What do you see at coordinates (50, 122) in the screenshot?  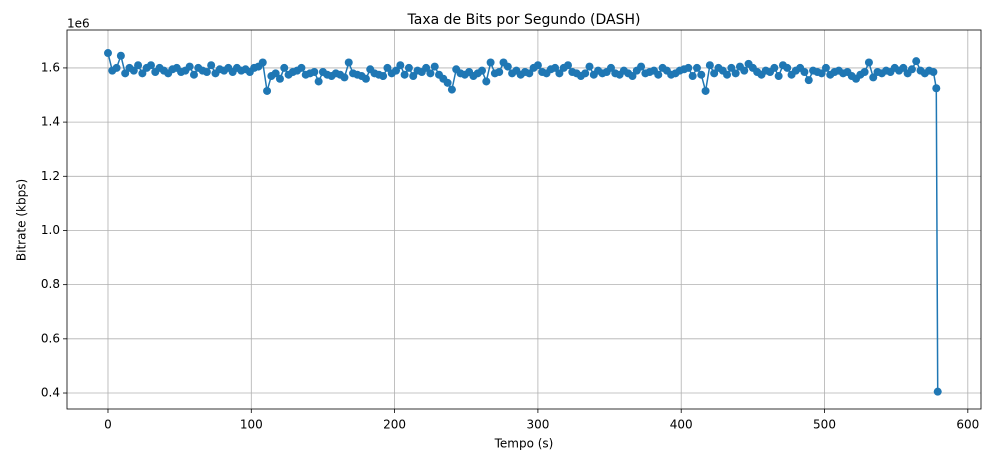 I see `y-tick-label: 1.4` at bounding box center [50, 122].